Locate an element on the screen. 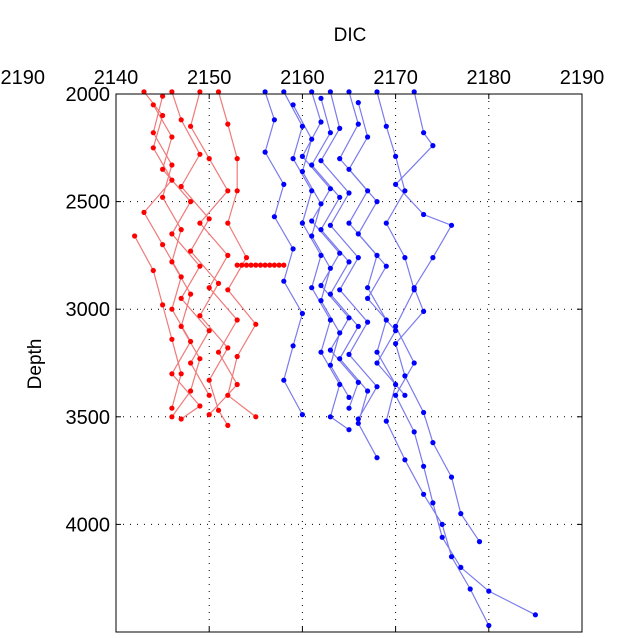  y-tick-label: 2500 is located at coordinates (88, 203).